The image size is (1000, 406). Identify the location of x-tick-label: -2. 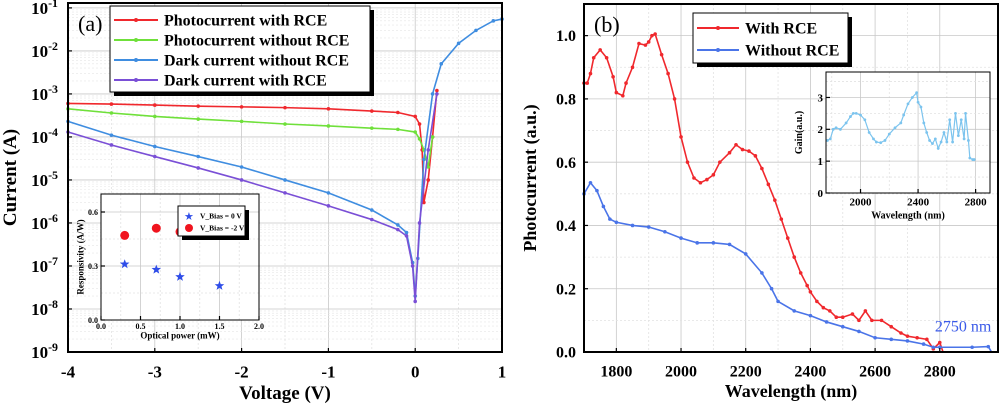
(242, 372).